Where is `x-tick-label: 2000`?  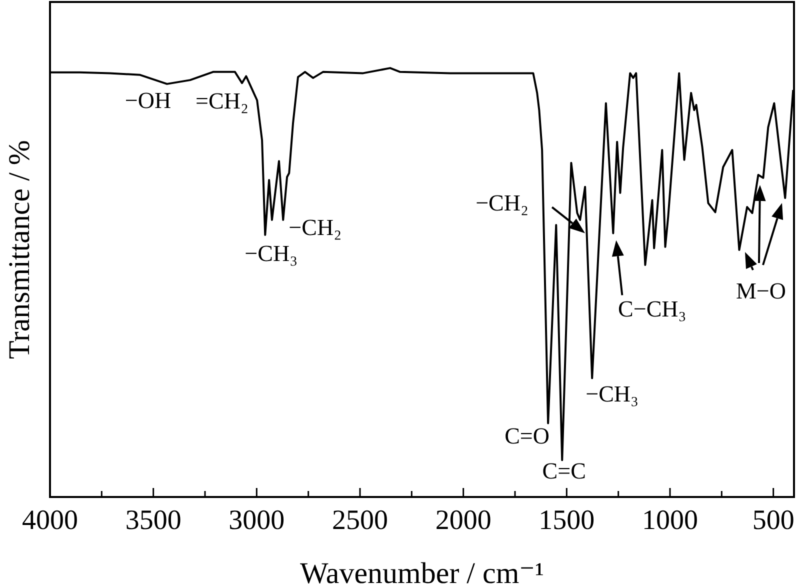 x-tick-label: 2000 is located at coordinates (463, 520).